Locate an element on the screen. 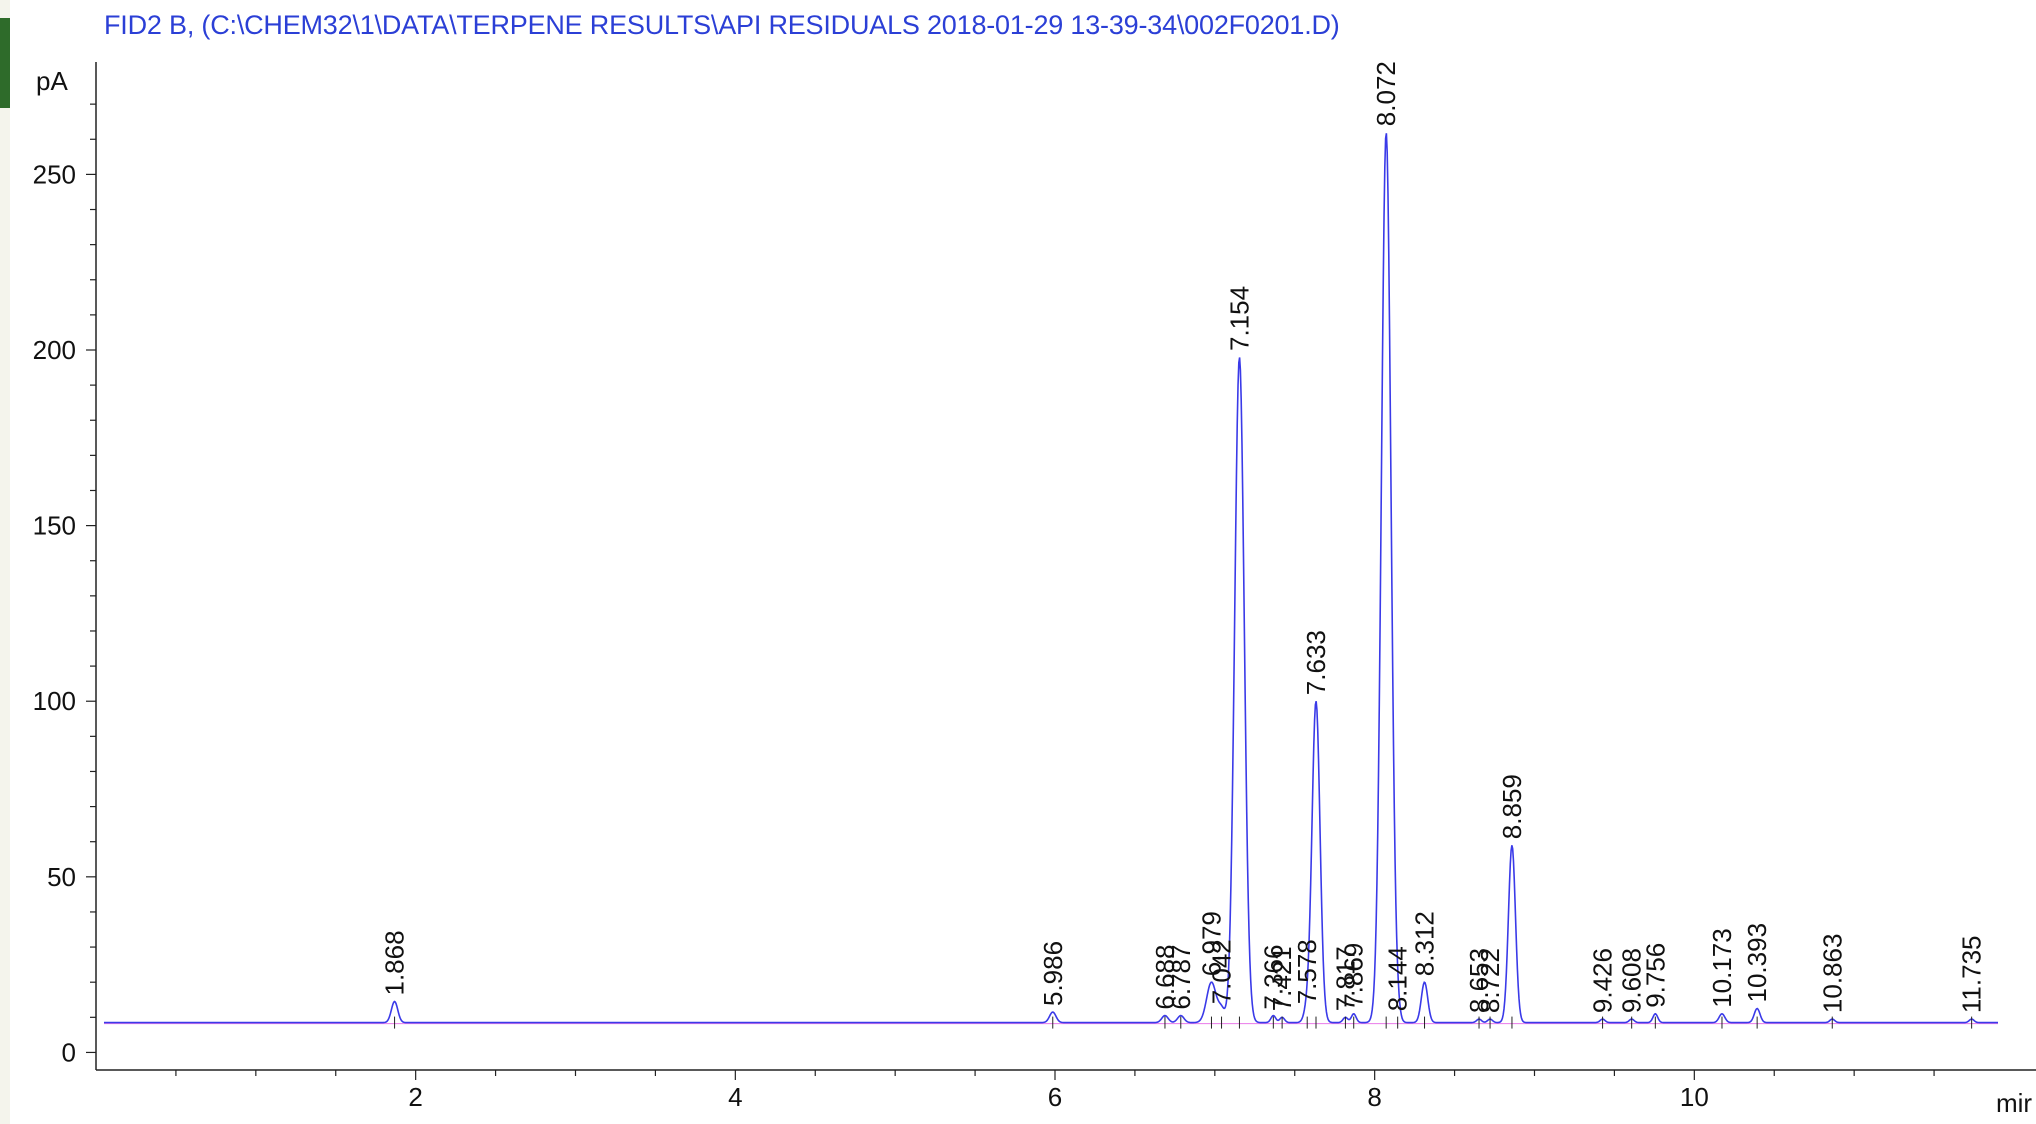 This screenshot has width=2036, height=1124. peak-label: 1.868 is located at coordinates (395, 962).